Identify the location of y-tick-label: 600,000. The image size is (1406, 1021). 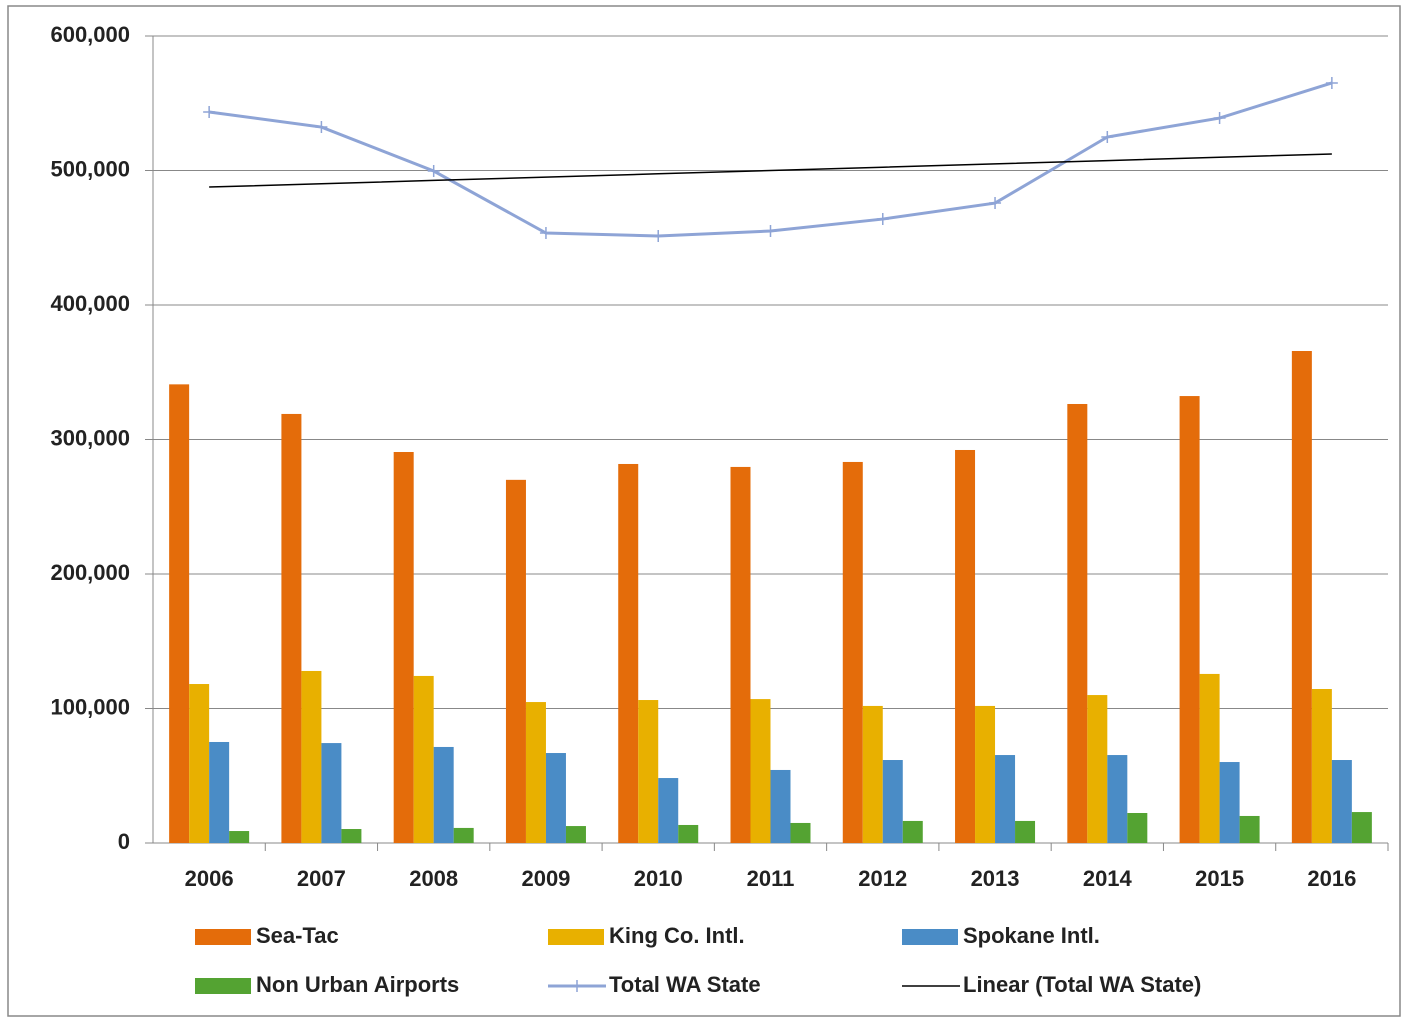
(90, 34).